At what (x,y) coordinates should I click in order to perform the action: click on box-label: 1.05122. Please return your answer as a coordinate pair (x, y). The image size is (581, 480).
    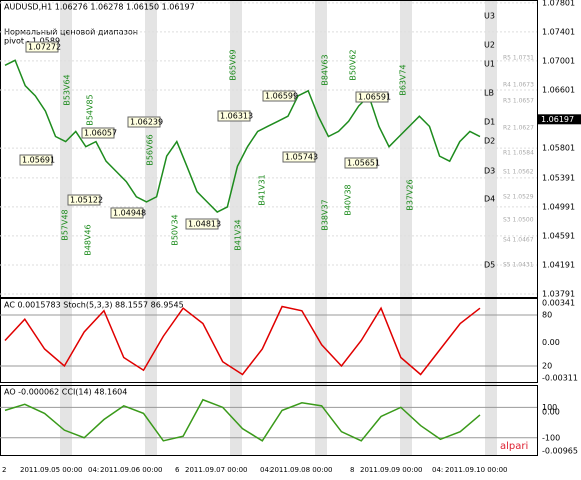
    Looking at the image, I should click on (86, 200).